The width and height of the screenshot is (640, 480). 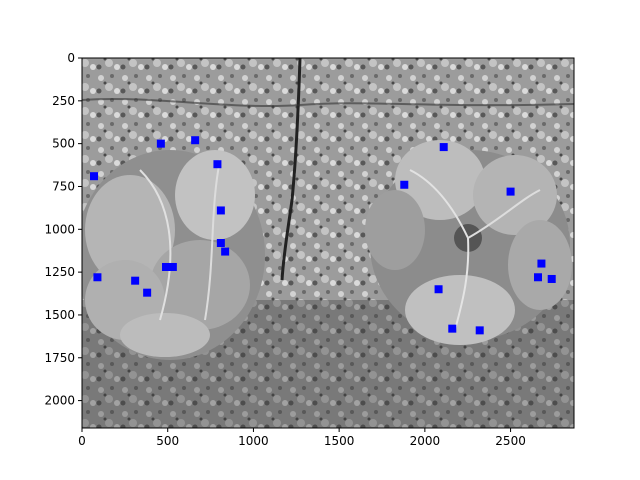 I want to click on x-tick-label: 0, so click(x=82, y=441).